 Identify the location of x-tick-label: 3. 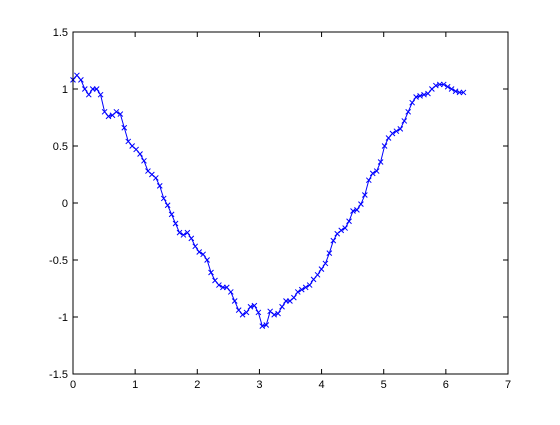
(259, 385).